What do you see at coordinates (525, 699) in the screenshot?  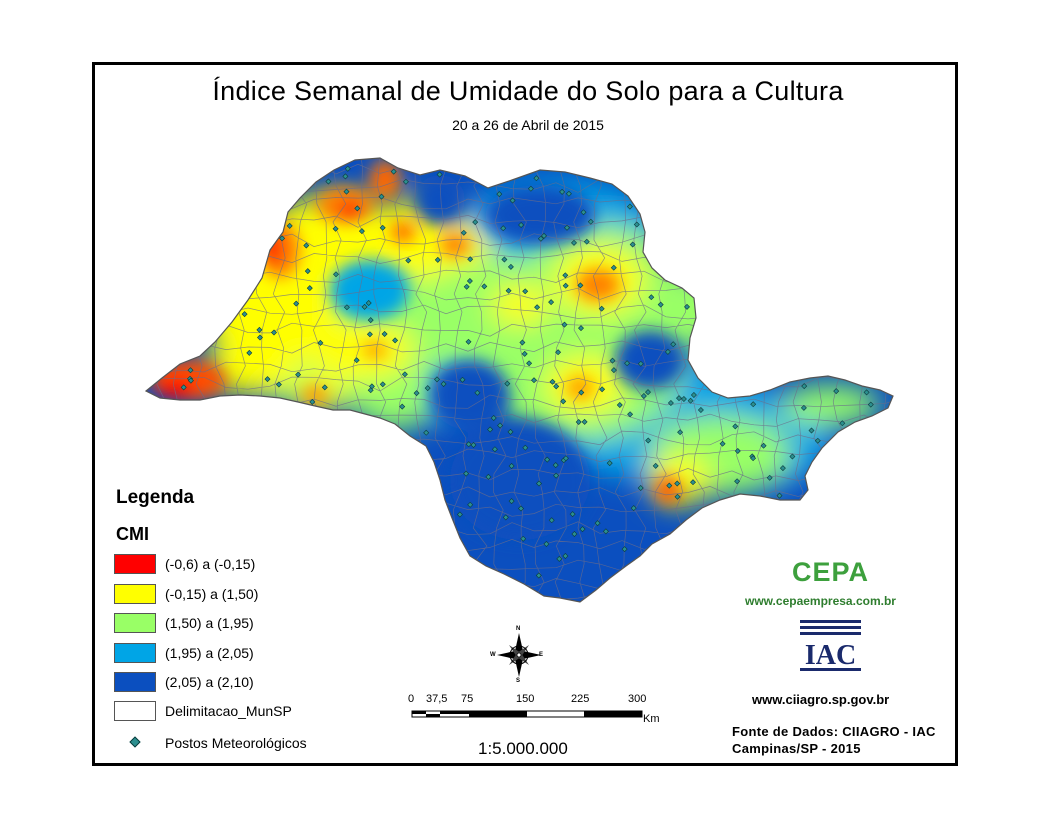 I see `scale-tick-3: 150` at bounding box center [525, 699].